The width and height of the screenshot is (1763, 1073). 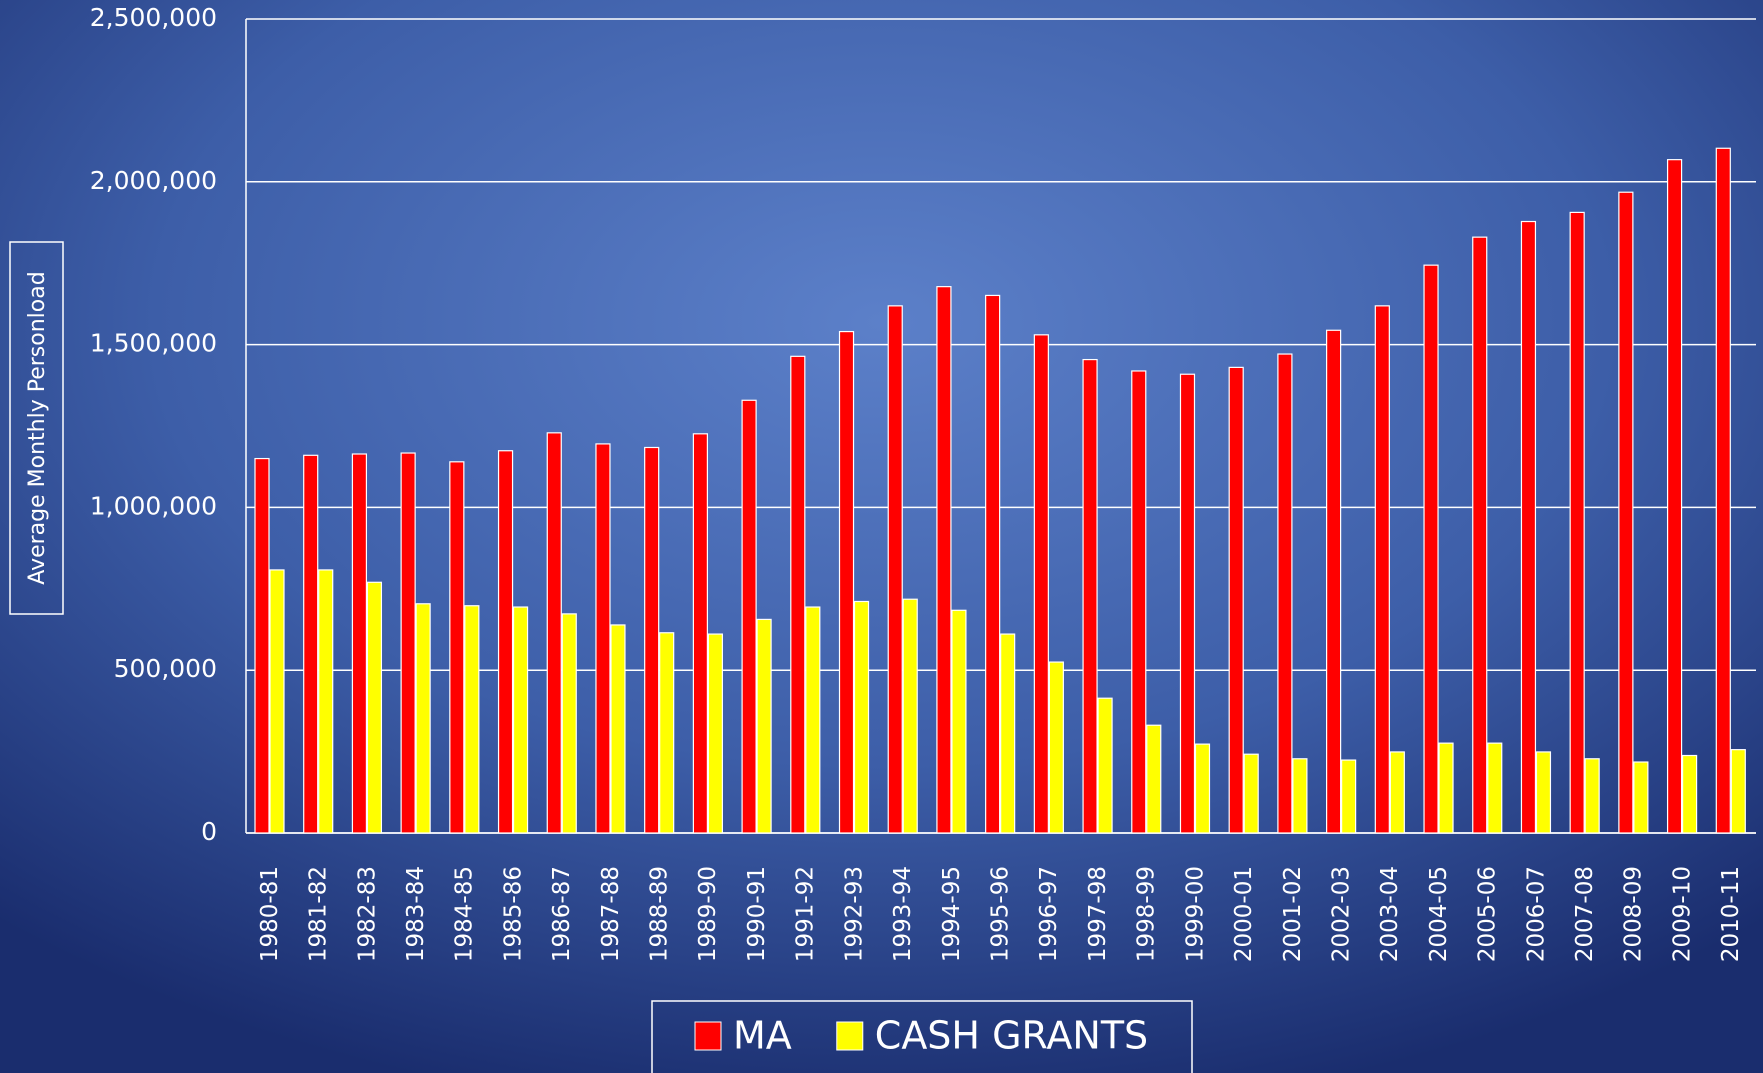 What do you see at coordinates (1682, 914) in the screenshot?
I see `x-tick-label: 2009-10` at bounding box center [1682, 914].